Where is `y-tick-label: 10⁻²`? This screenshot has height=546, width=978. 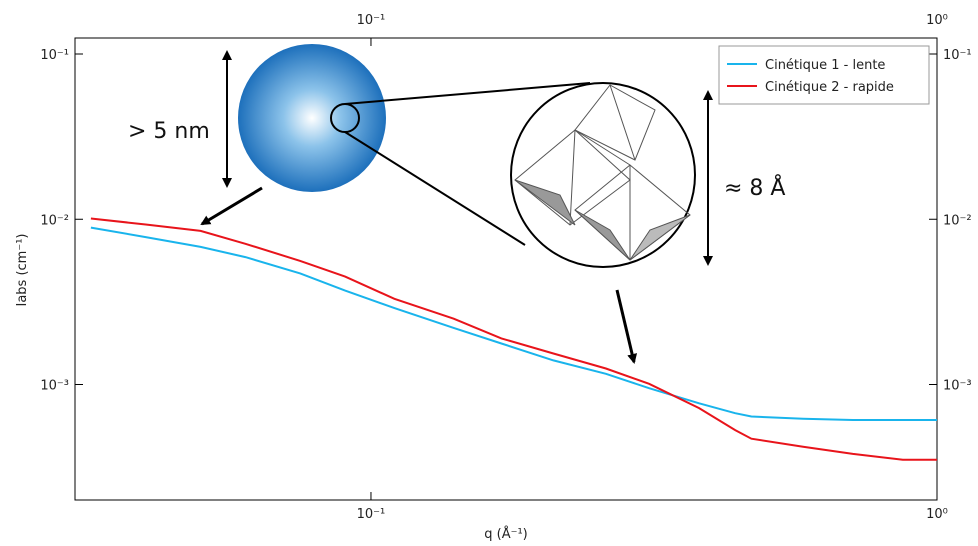 y-tick-label: 10⁻² is located at coordinates (54, 220).